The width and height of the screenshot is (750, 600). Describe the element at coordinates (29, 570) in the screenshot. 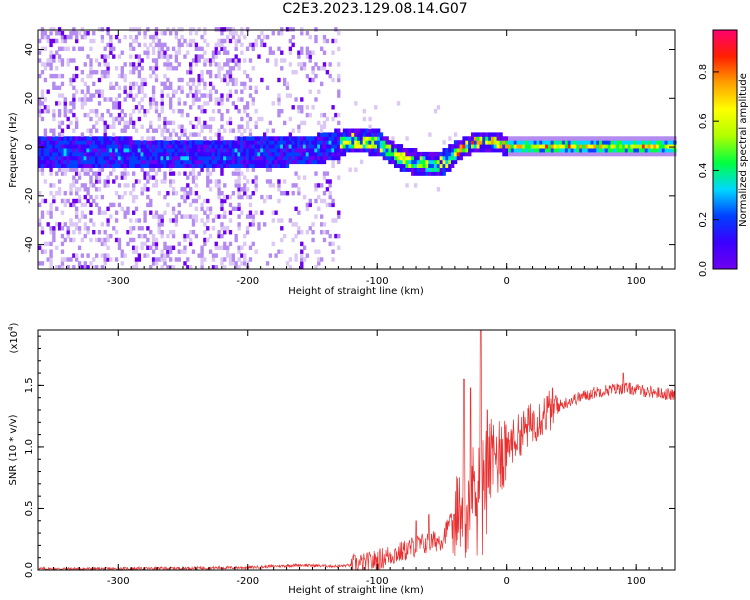

I see `snr-y-tick-label: 0.0` at that location.